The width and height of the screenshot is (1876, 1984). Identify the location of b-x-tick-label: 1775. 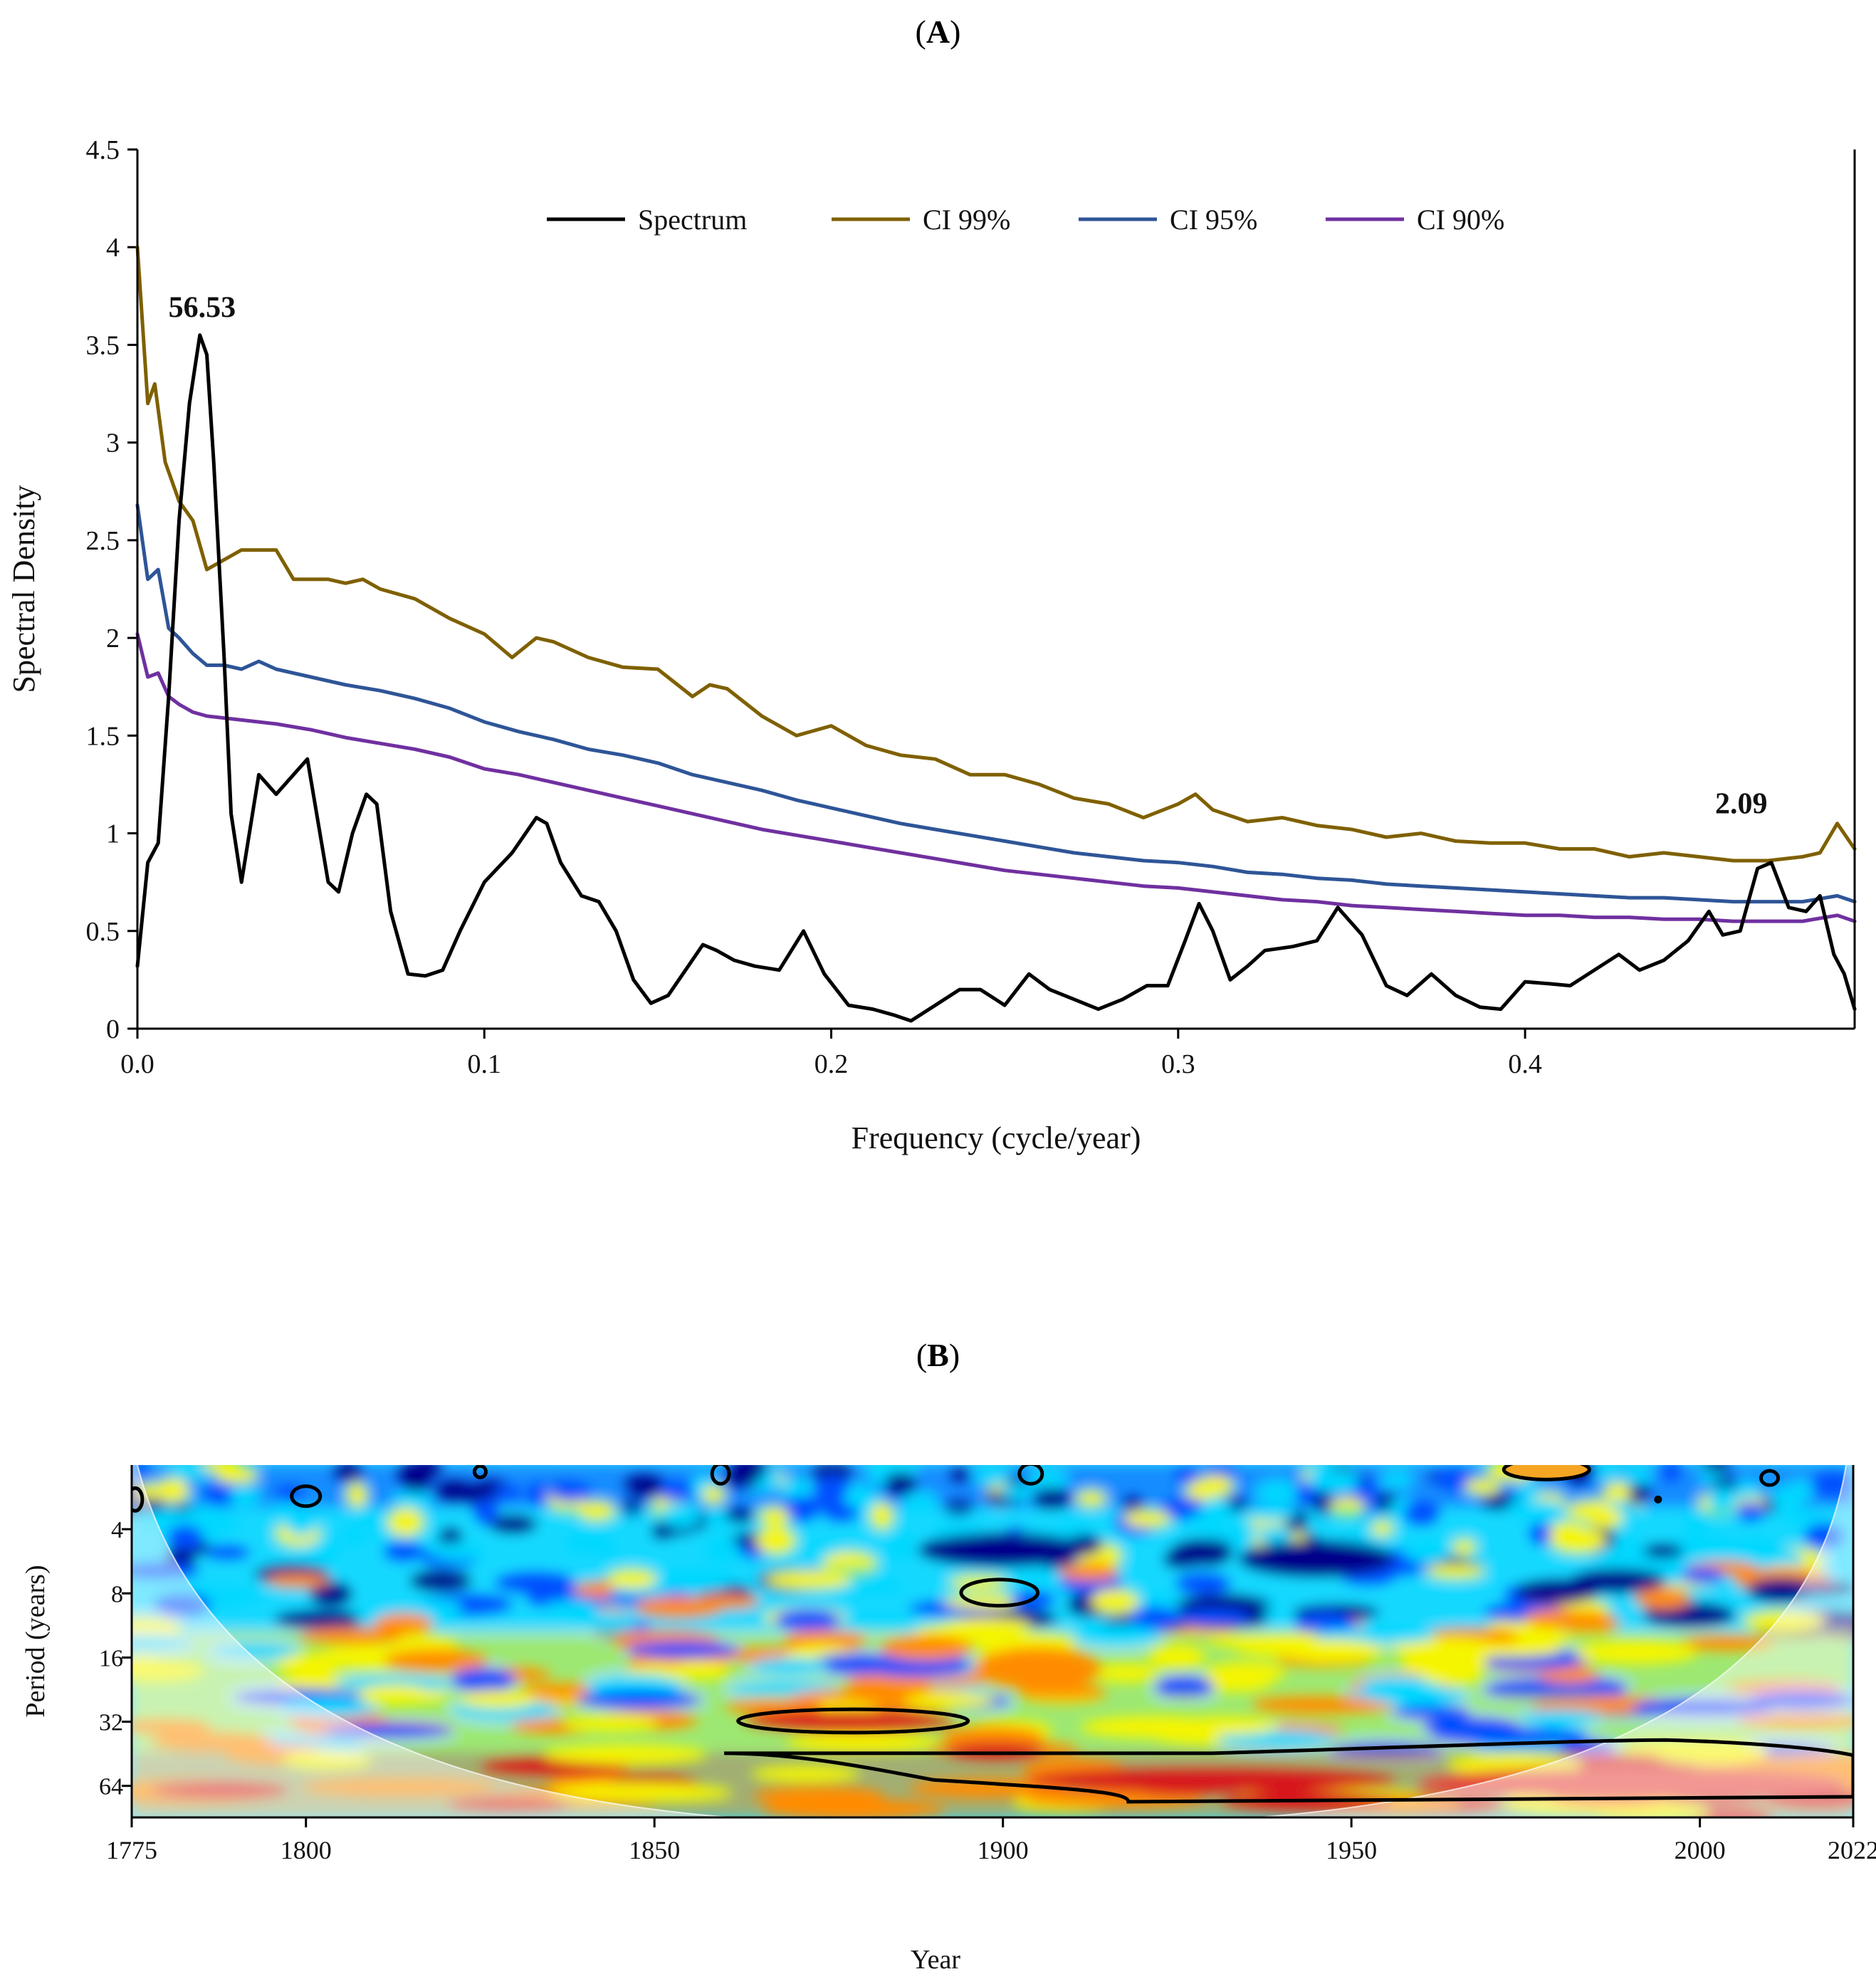
(131, 1850).